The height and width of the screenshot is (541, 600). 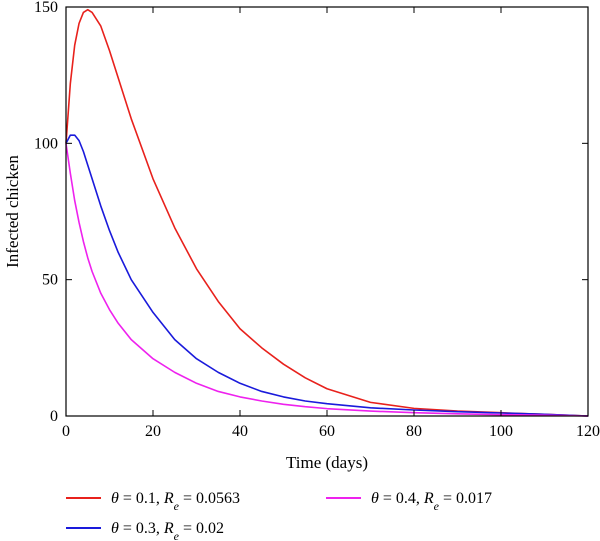 I want to click on y-tick-label: 150, so click(x=46, y=8).